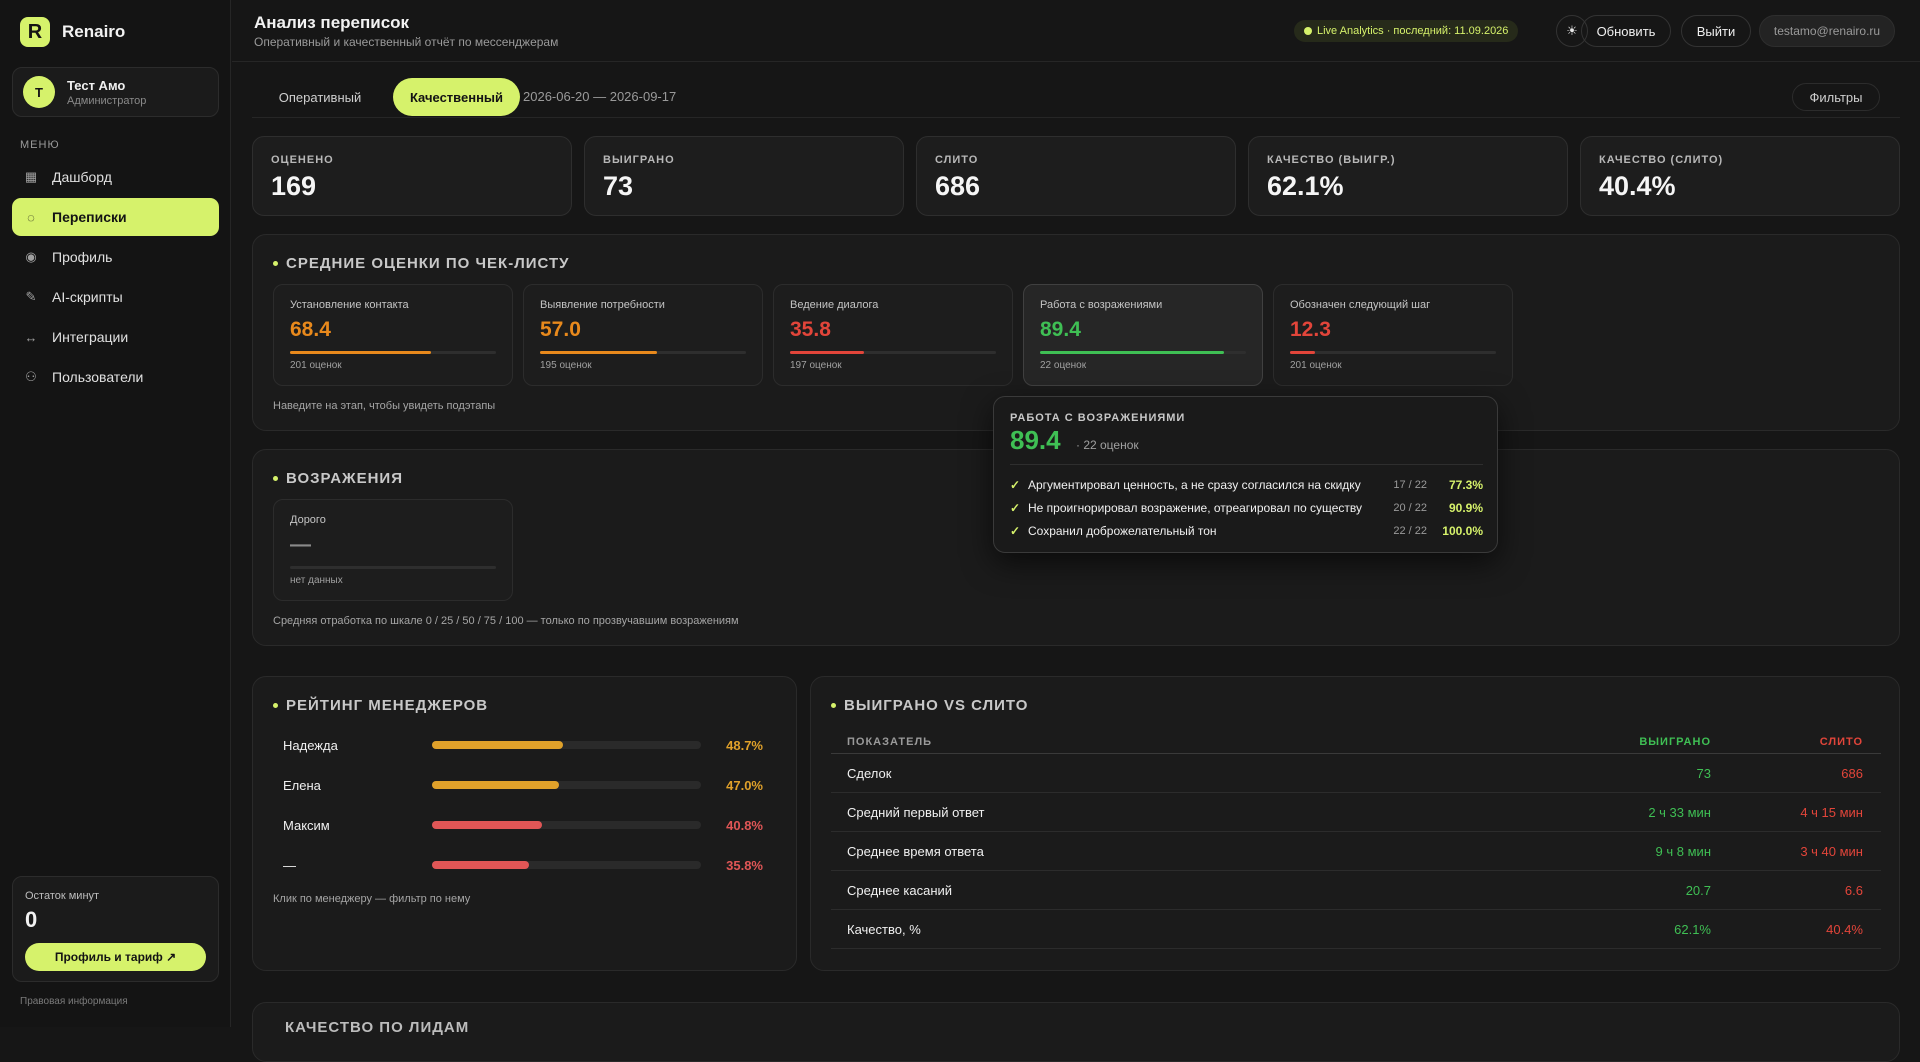  I want to click on stat-label: ОЦЕНЕНО, so click(302, 160).